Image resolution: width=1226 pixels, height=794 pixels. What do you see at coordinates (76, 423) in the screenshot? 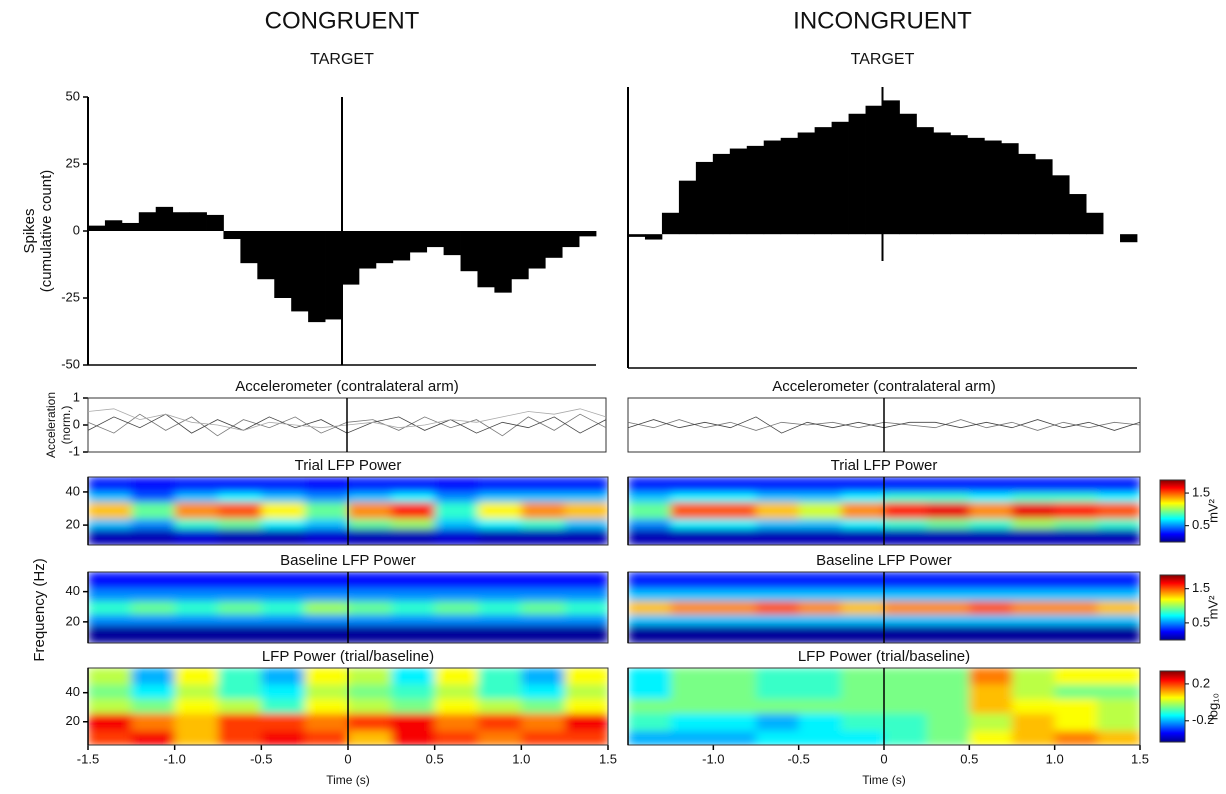
I see `y-tick-label: 0` at bounding box center [76, 423].